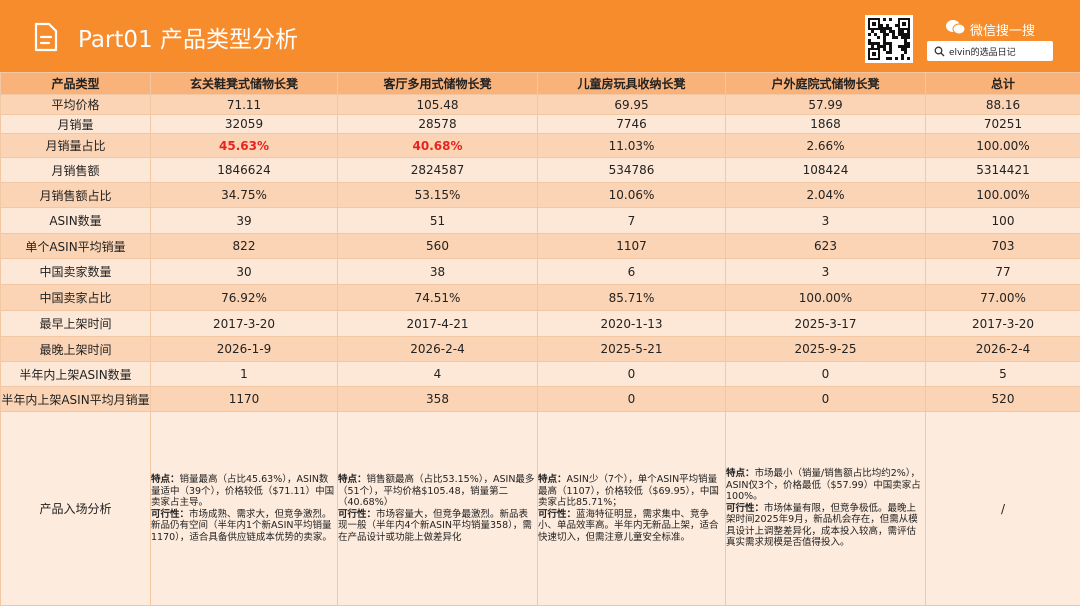  I want to click on cell: 85.71%, so click(631, 297).